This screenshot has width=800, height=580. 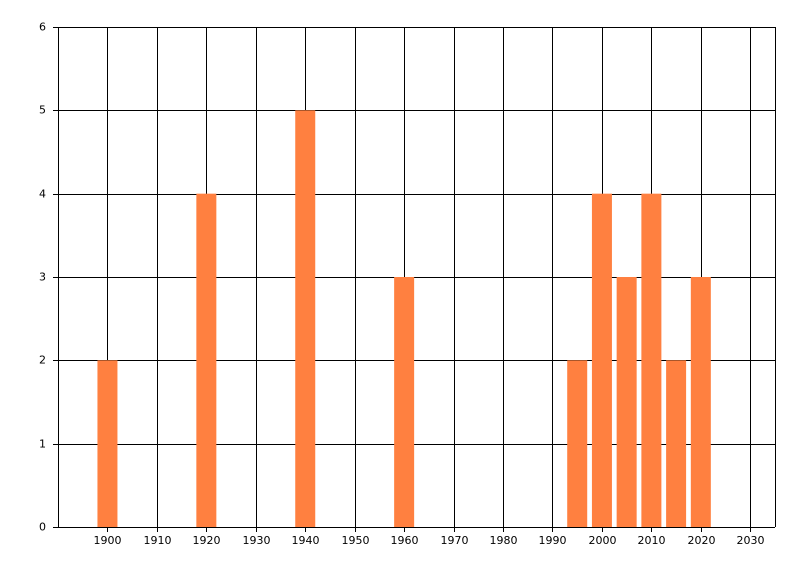 What do you see at coordinates (42, 110) in the screenshot?
I see `y-tick-label: 5` at bounding box center [42, 110].